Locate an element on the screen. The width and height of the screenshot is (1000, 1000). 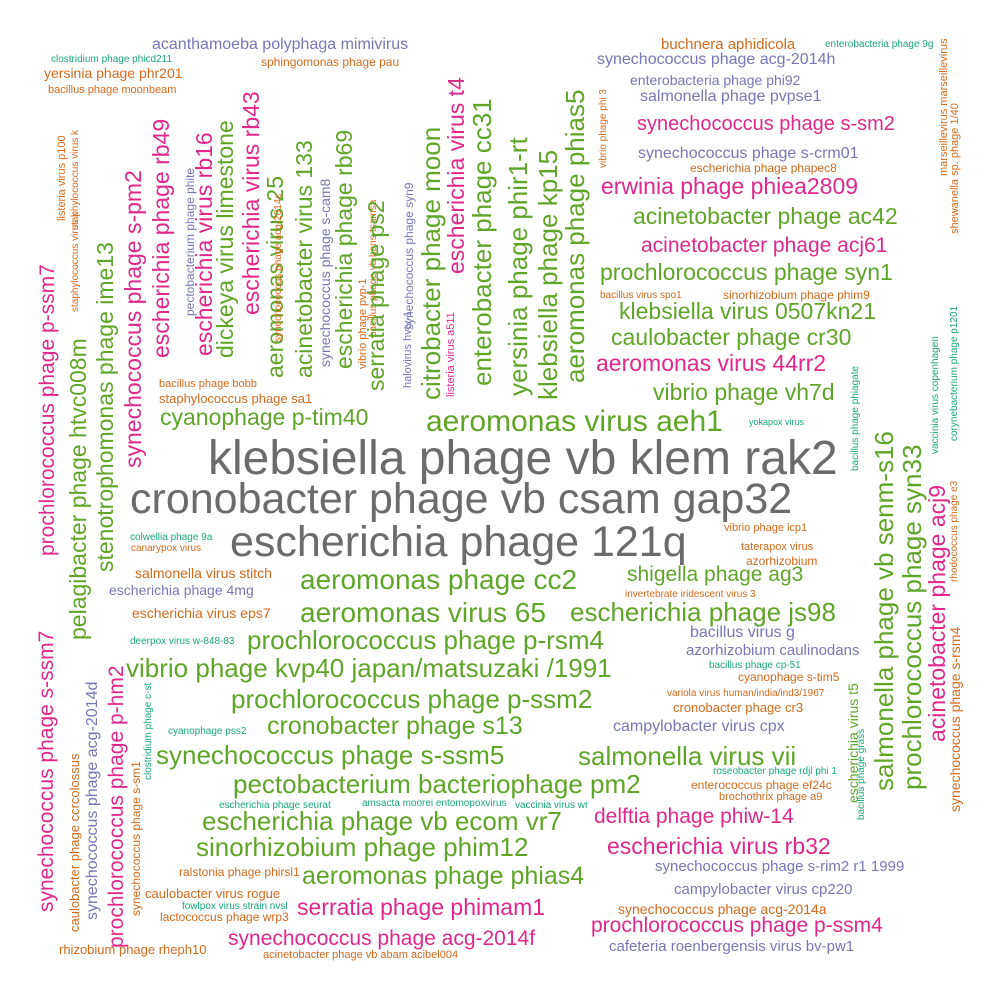
word: enterobacter phage cc31 is located at coordinates (482, 242).